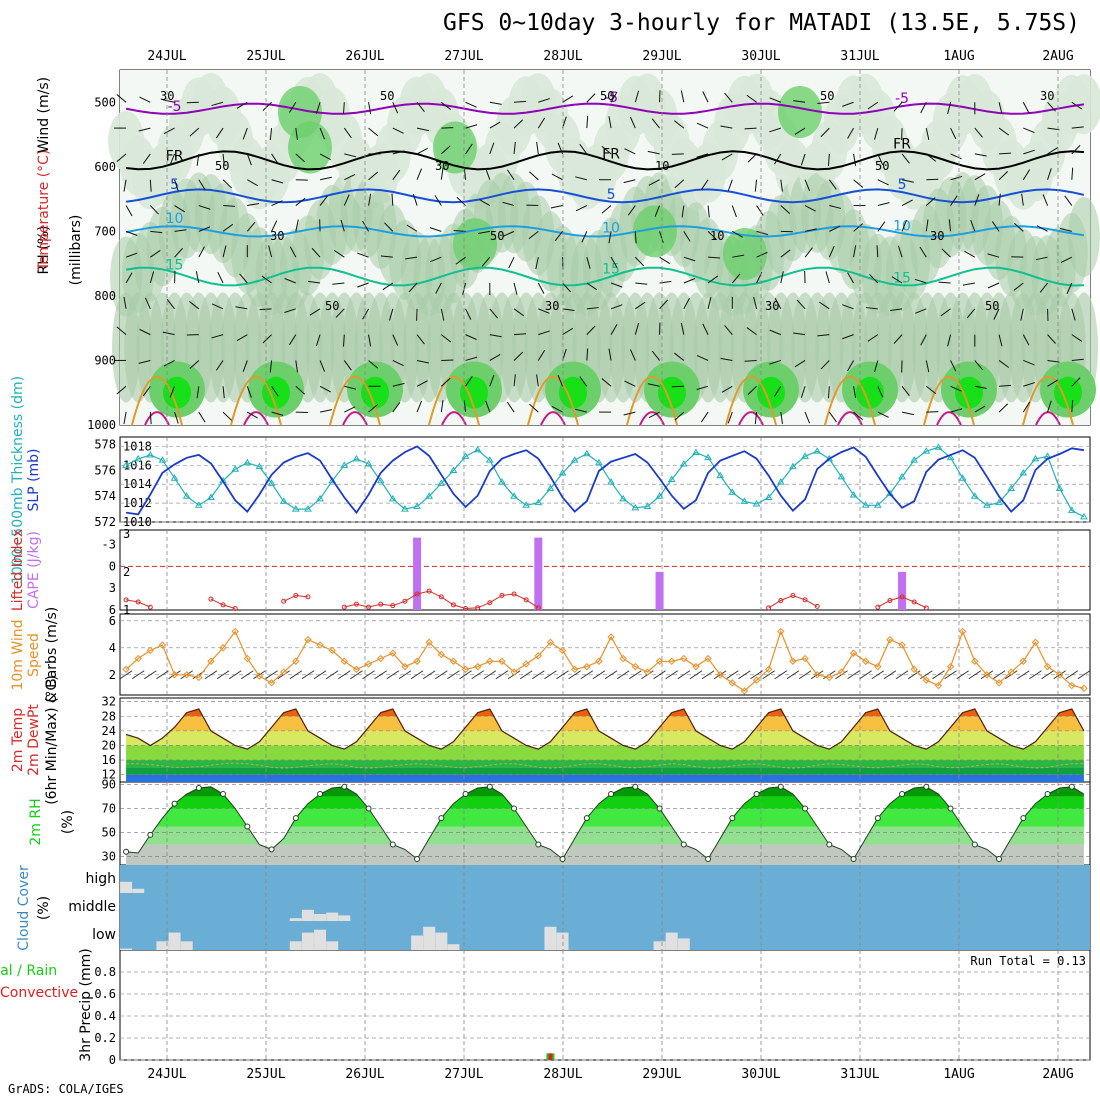 Image resolution: width=1100 pixels, height=1100 pixels. Describe the element at coordinates (112, 648) in the screenshot. I see `y-tick-label: 4` at that location.